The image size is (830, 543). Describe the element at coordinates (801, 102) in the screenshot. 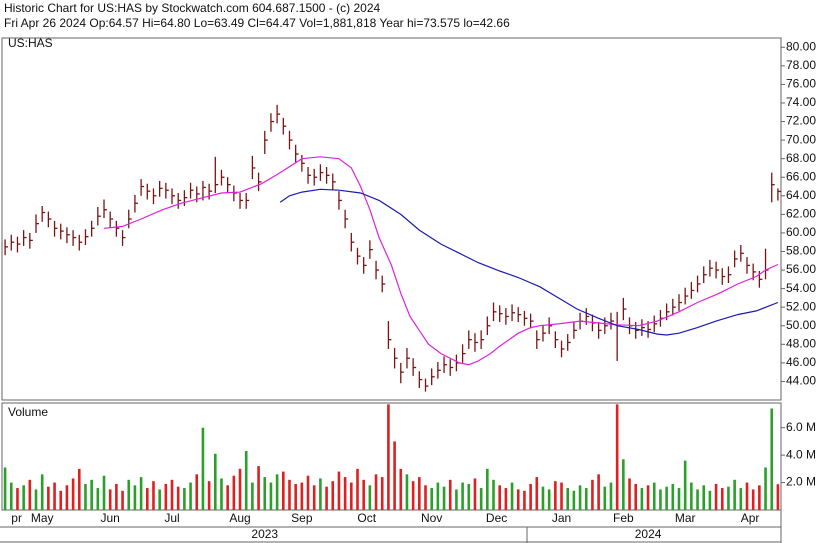

I see `y-tick-label: 74.00` at that location.